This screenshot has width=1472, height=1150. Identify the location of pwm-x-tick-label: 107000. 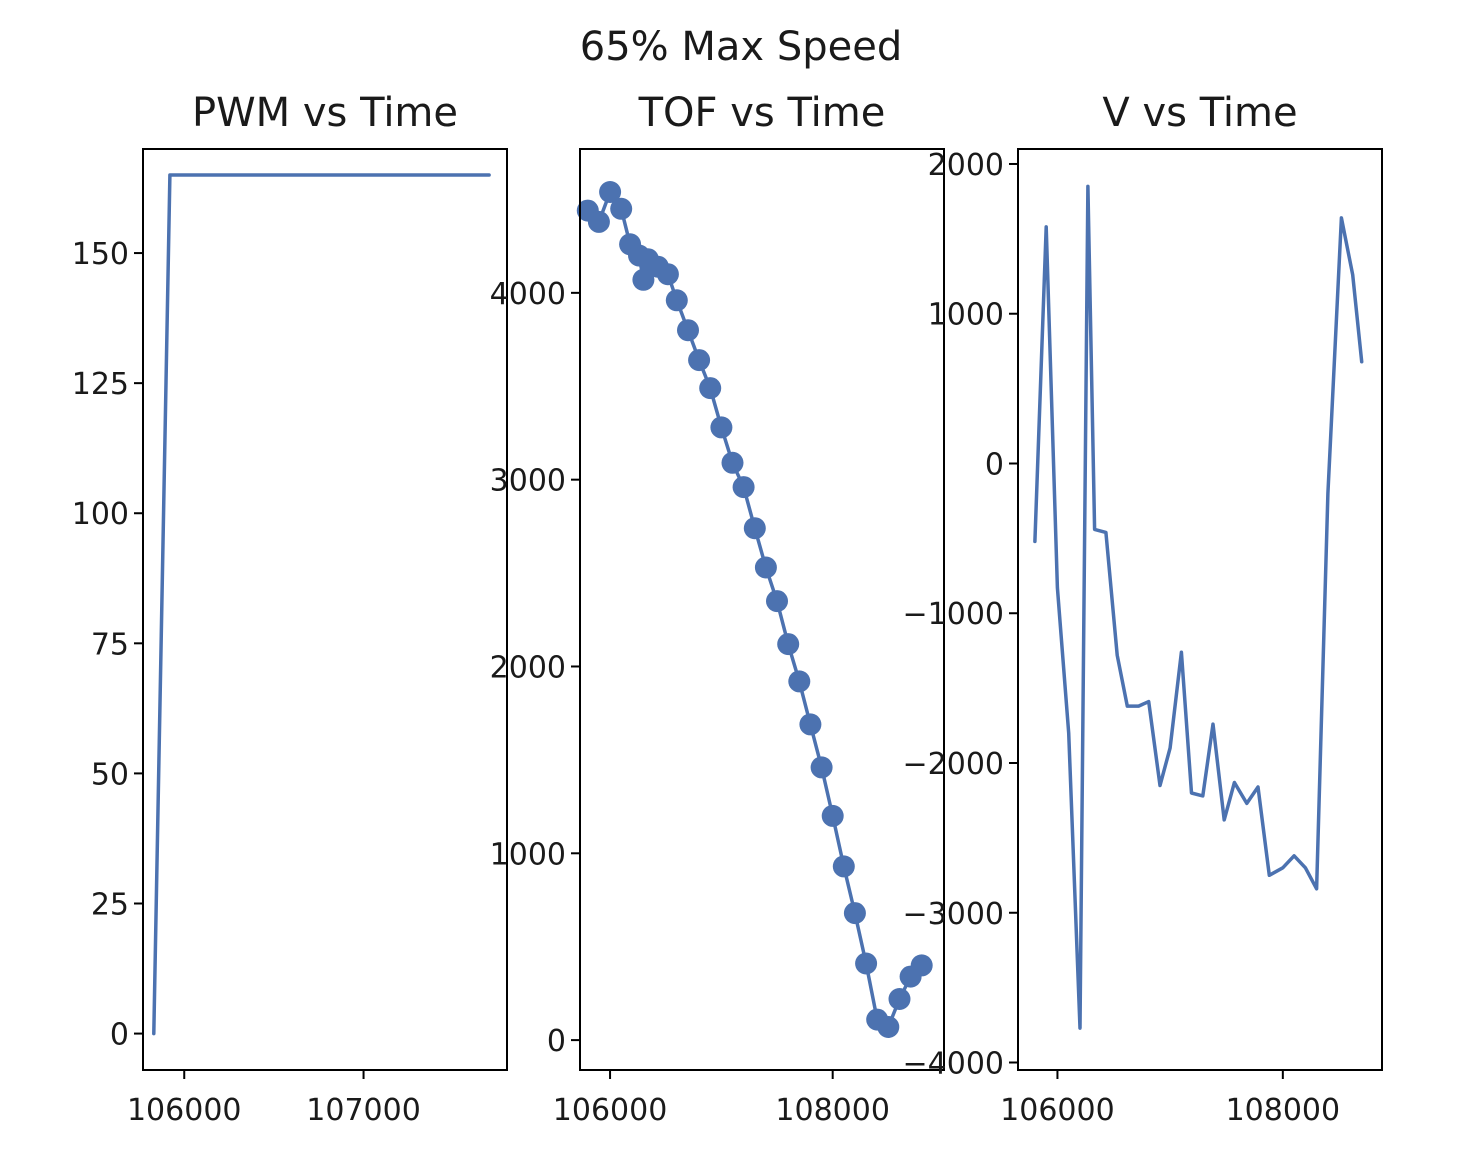
(363, 1110).